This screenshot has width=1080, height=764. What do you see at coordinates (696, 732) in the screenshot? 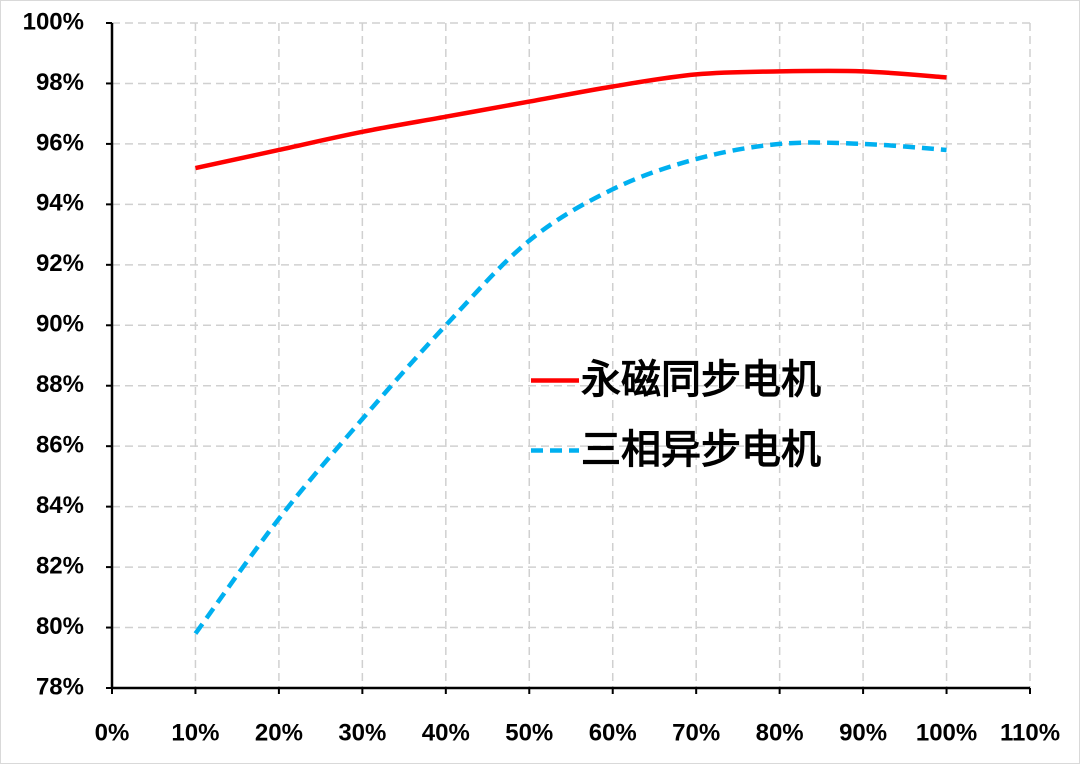
I see `x-tick-label: 70%` at bounding box center [696, 732].